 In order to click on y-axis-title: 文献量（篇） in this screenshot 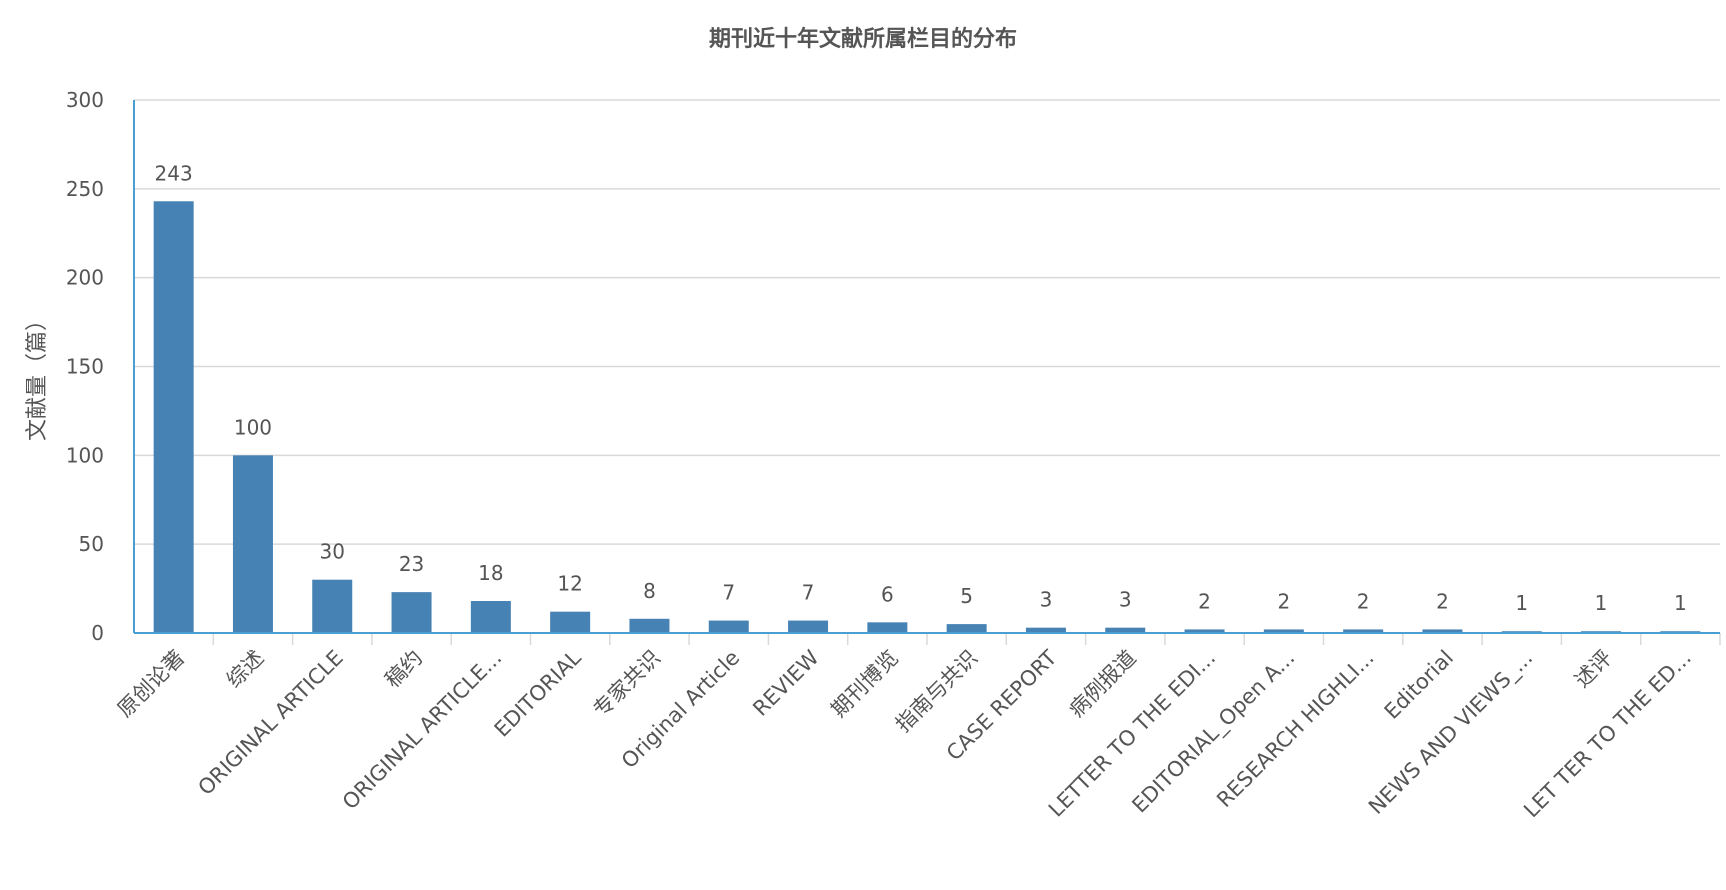, I will do `click(37, 375)`.